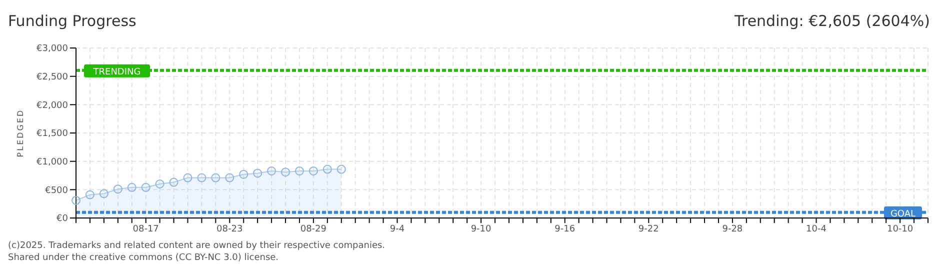 The width and height of the screenshot is (940, 270). Describe the element at coordinates (52, 134) in the screenshot. I see `y-tick-label: €1,500` at that location.